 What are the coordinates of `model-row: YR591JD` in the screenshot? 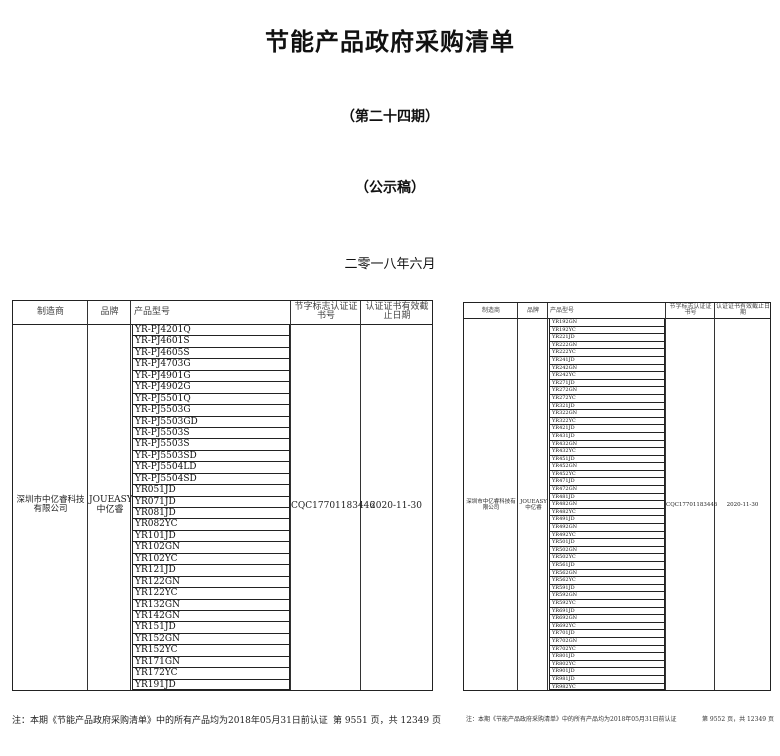 It's located at (607, 587).